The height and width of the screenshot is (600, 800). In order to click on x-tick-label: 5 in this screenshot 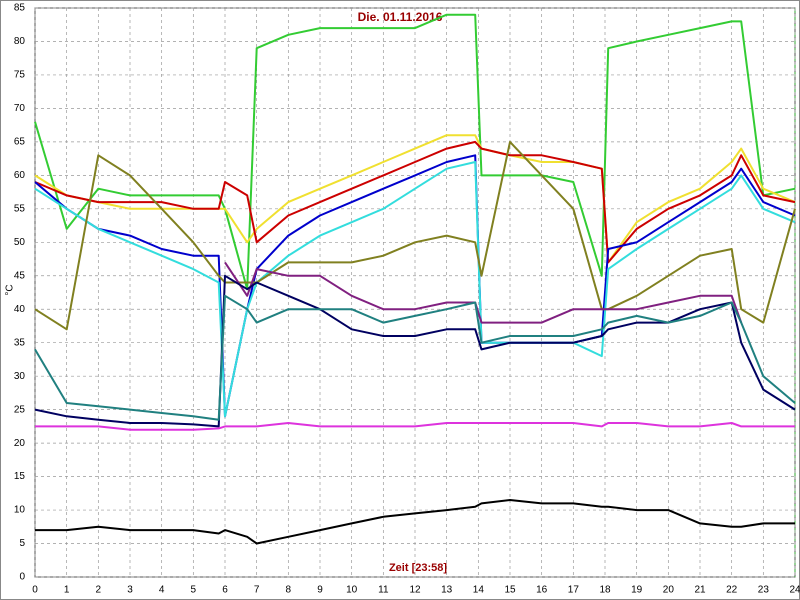, I will do `click(194, 590)`.